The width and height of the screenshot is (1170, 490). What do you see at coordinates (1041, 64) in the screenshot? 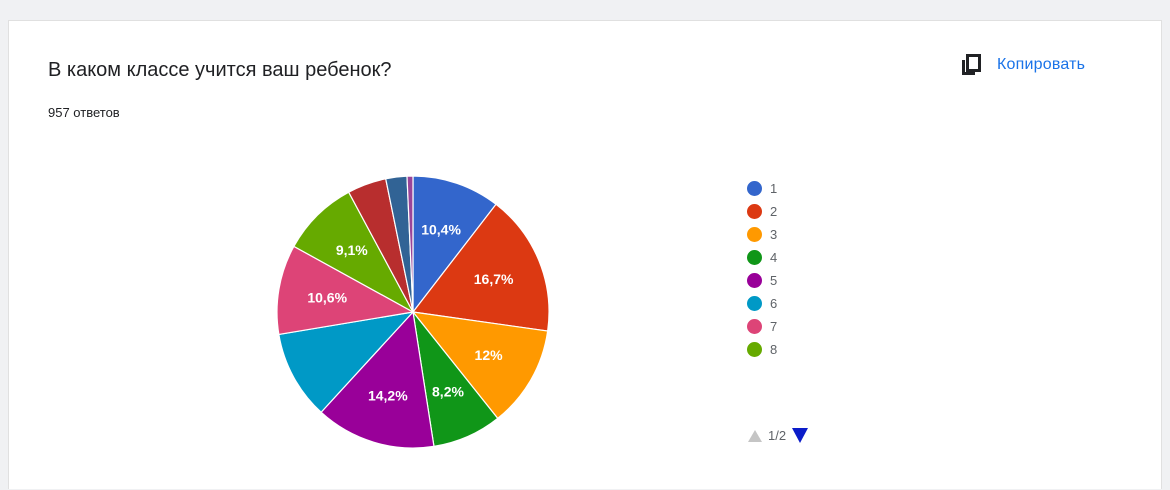
I see `copy-label: Копировать` at bounding box center [1041, 64].